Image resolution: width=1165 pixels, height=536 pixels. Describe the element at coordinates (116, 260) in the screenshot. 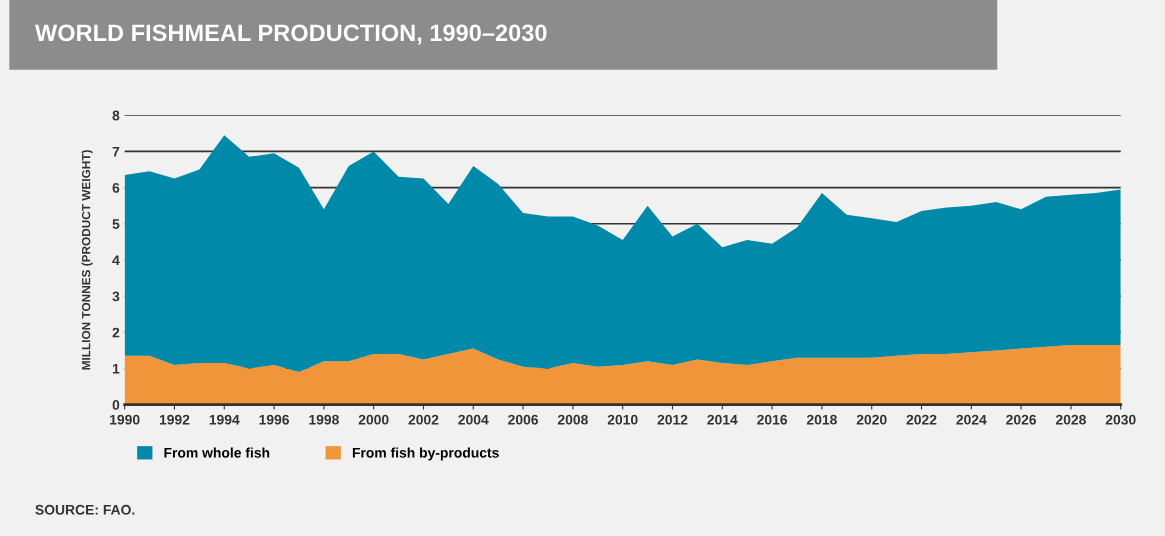

I see `y-tick-label: 4` at that location.